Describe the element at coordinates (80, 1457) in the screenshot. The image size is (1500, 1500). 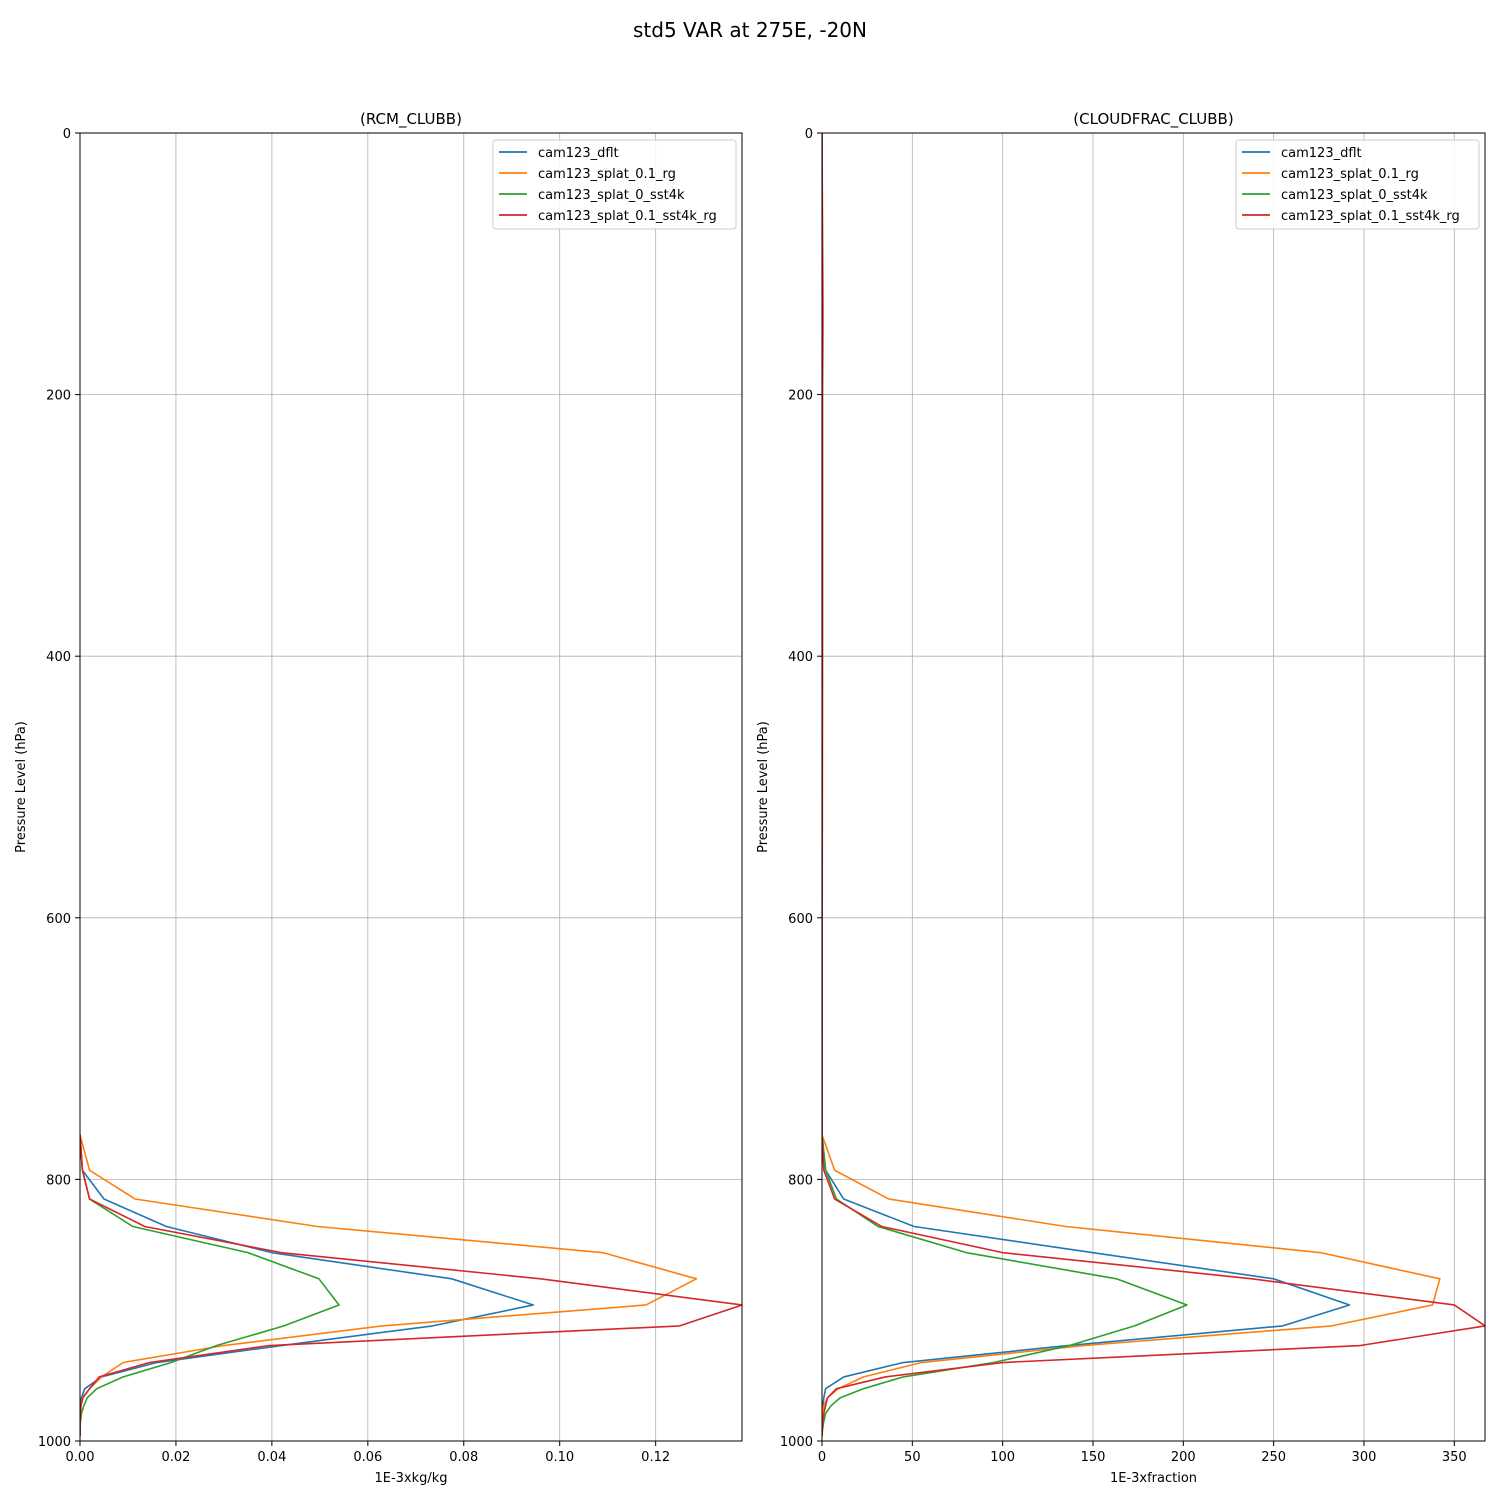
I see `x-tick-label: 0.00` at that location.